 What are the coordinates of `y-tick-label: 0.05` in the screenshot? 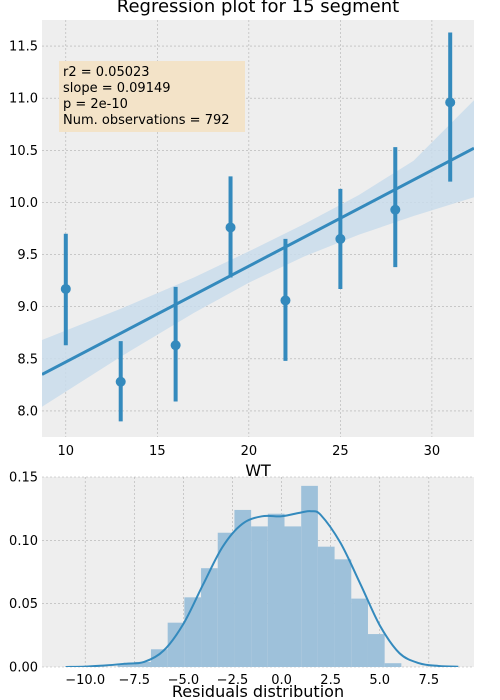 It's located at (23, 604).